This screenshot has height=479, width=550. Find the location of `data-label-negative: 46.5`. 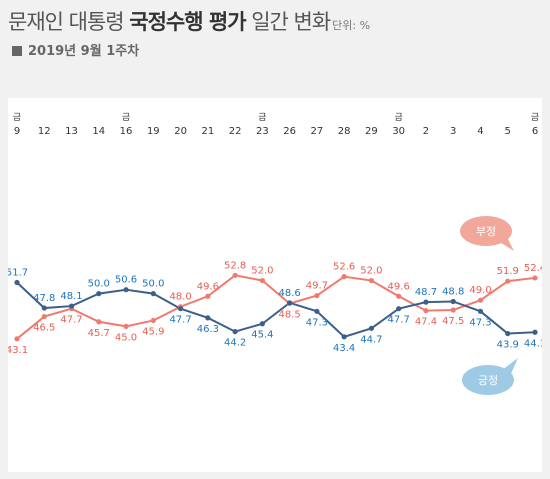

data-label-negative: 46.5 is located at coordinates (44, 328).